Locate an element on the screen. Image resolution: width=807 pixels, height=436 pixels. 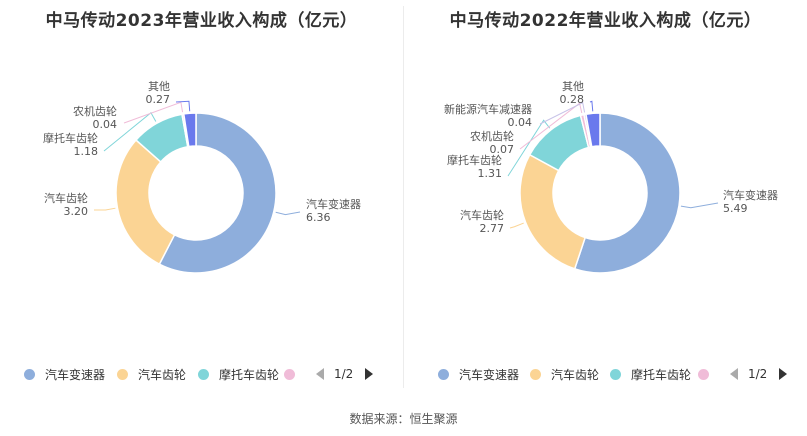
divider is located at coordinates (403, 197).